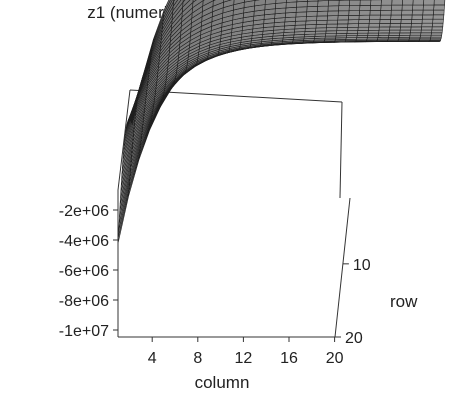 The image size is (474, 402). Describe the element at coordinates (84, 271) in the screenshot. I see `z-tick-label: -6e+06` at that location.